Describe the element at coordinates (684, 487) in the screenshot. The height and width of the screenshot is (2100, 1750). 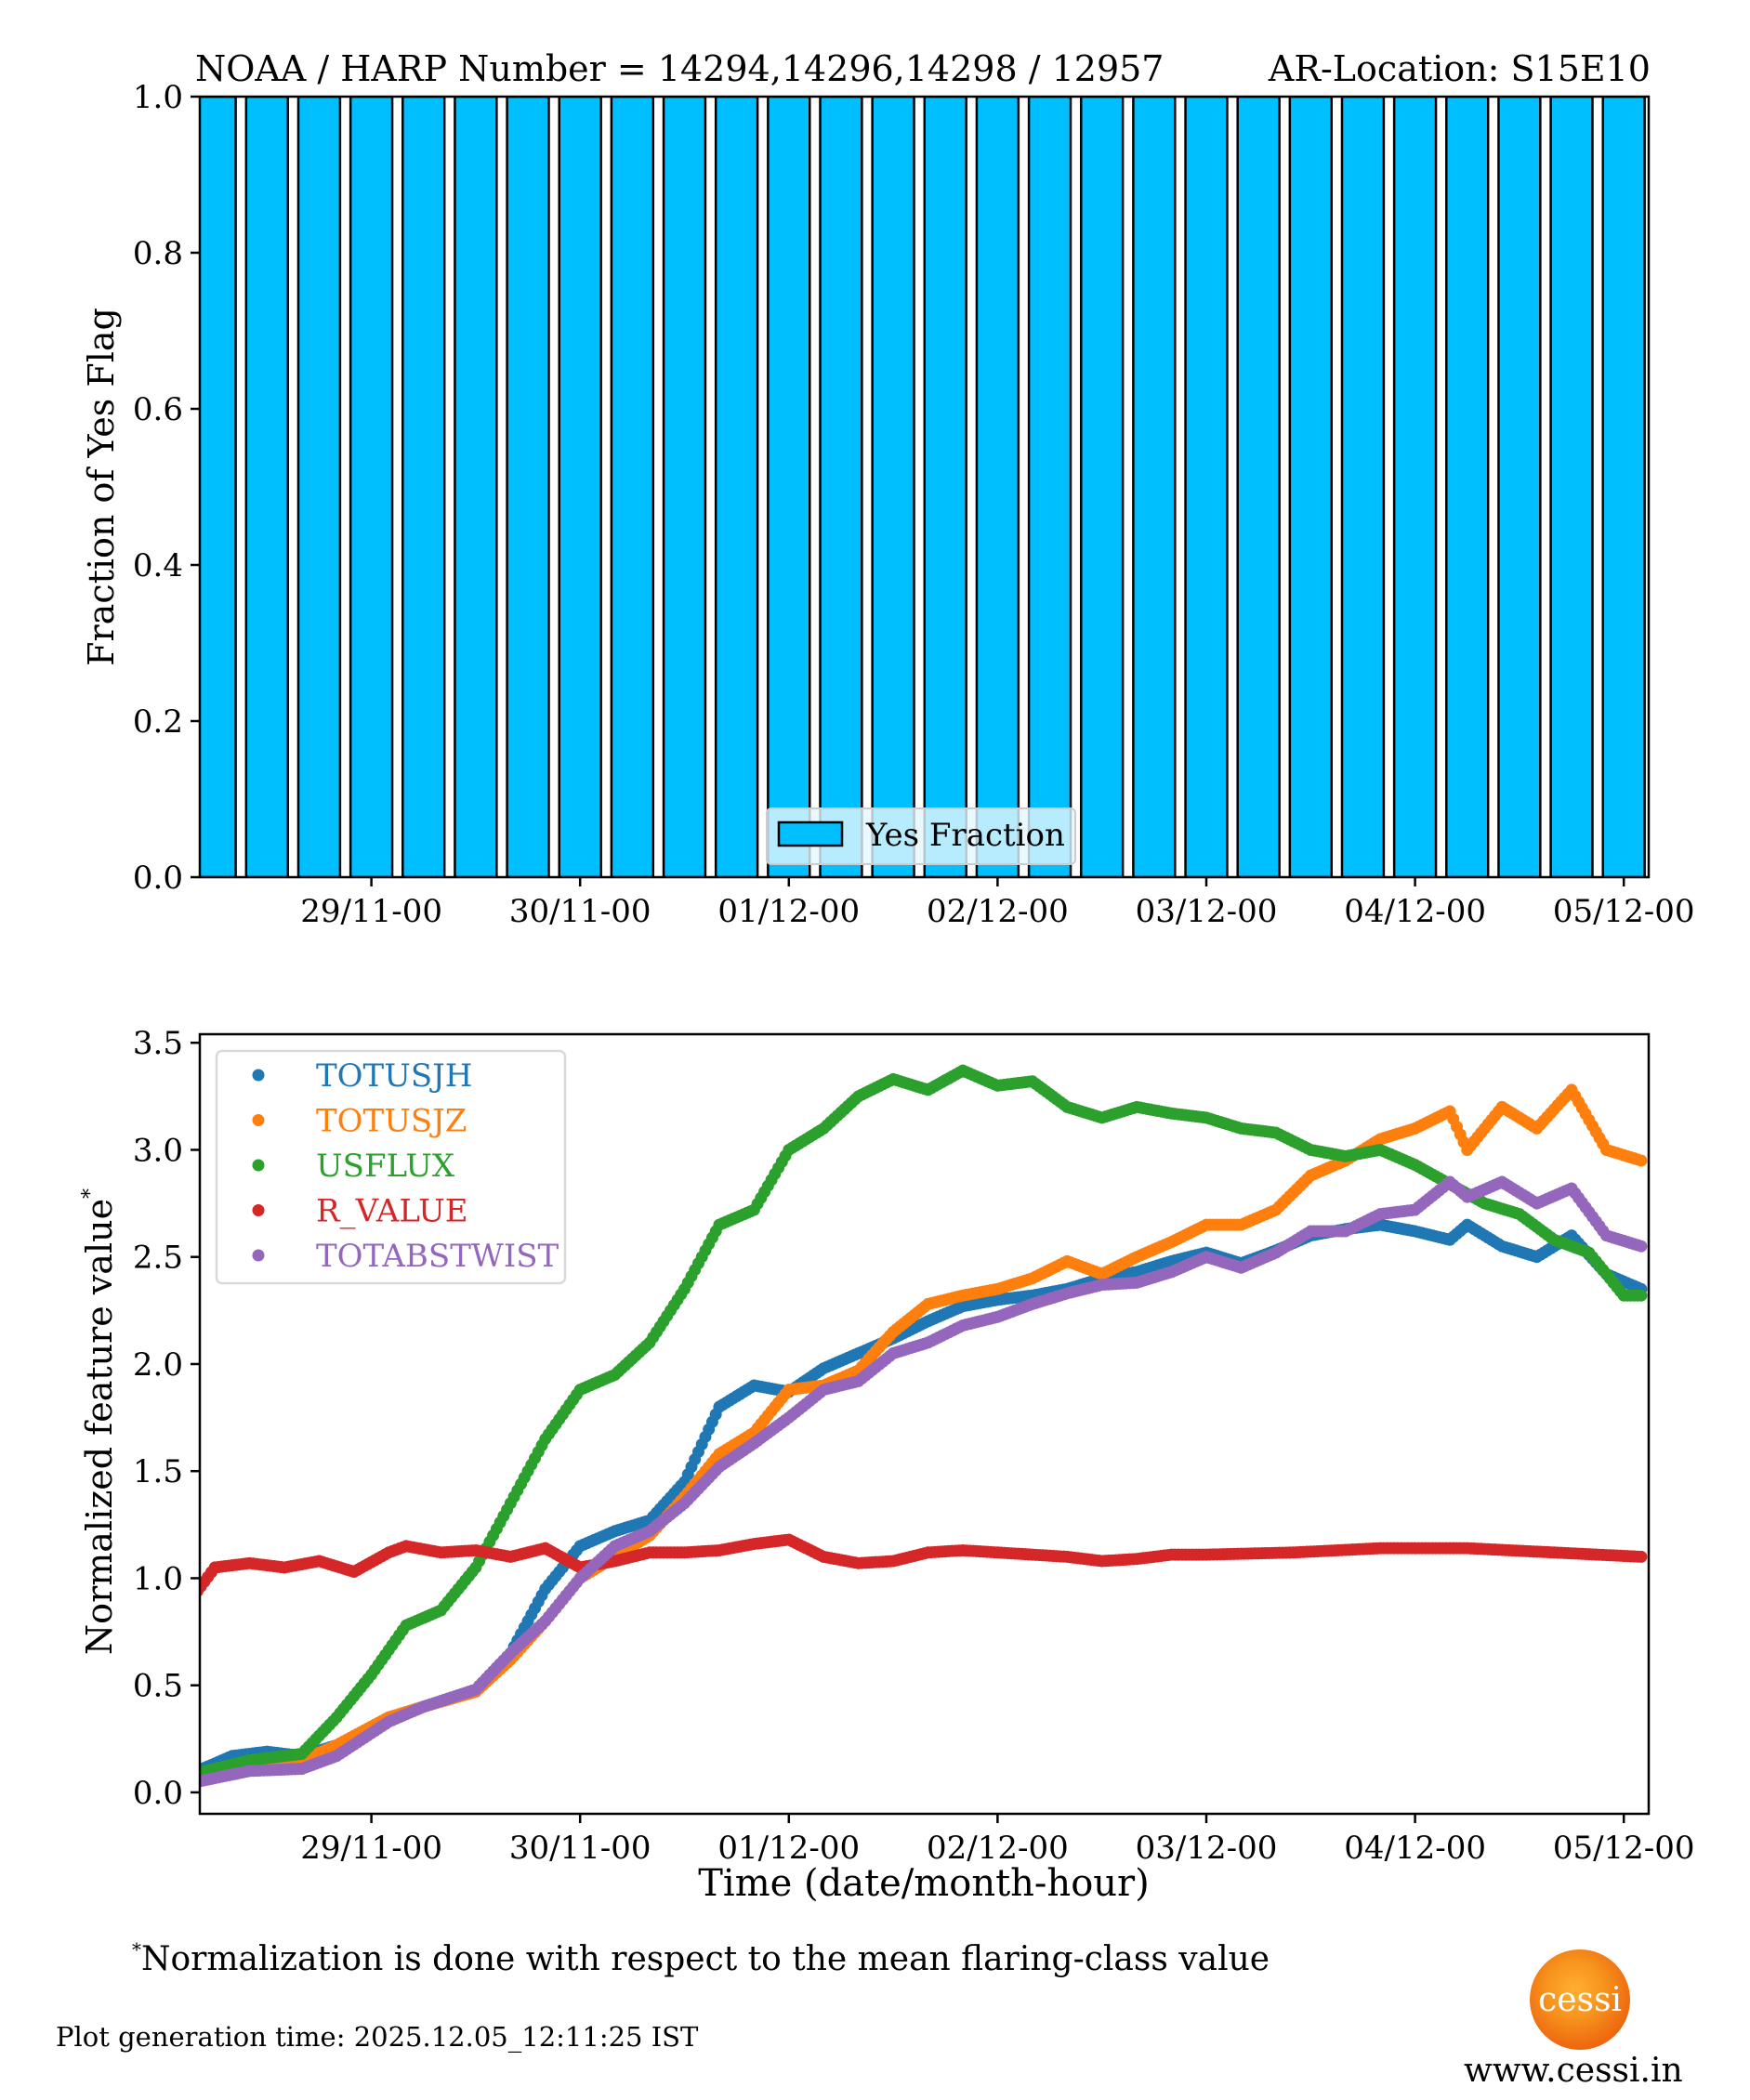
I see `bar-30/11-12` at that location.